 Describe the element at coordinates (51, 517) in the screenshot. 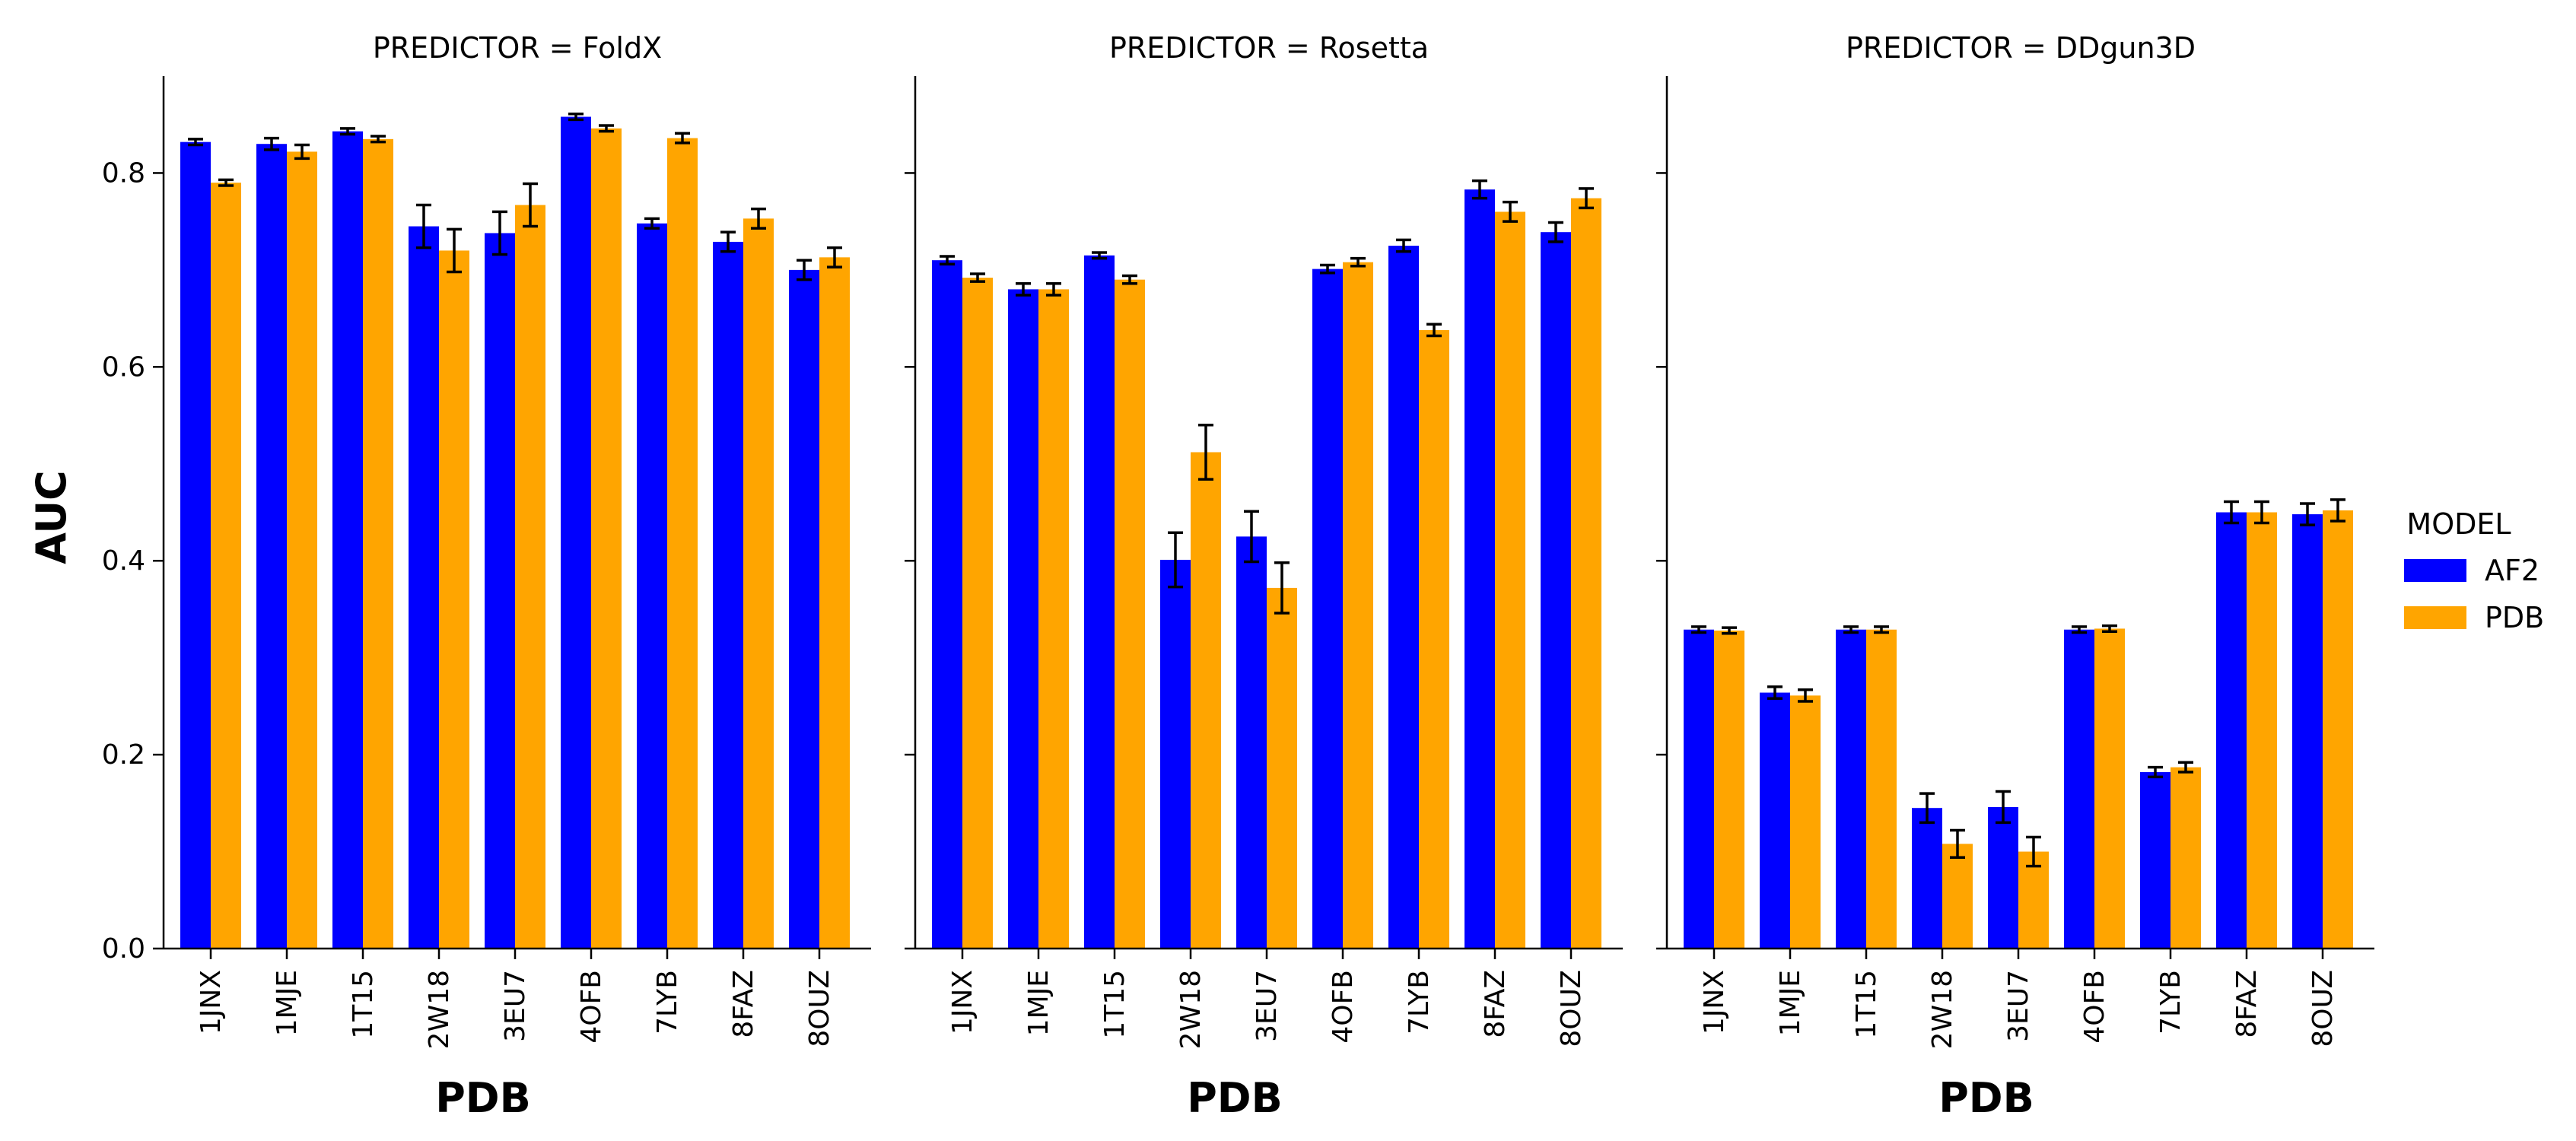

I see `y-axis-label: AUC` at that location.